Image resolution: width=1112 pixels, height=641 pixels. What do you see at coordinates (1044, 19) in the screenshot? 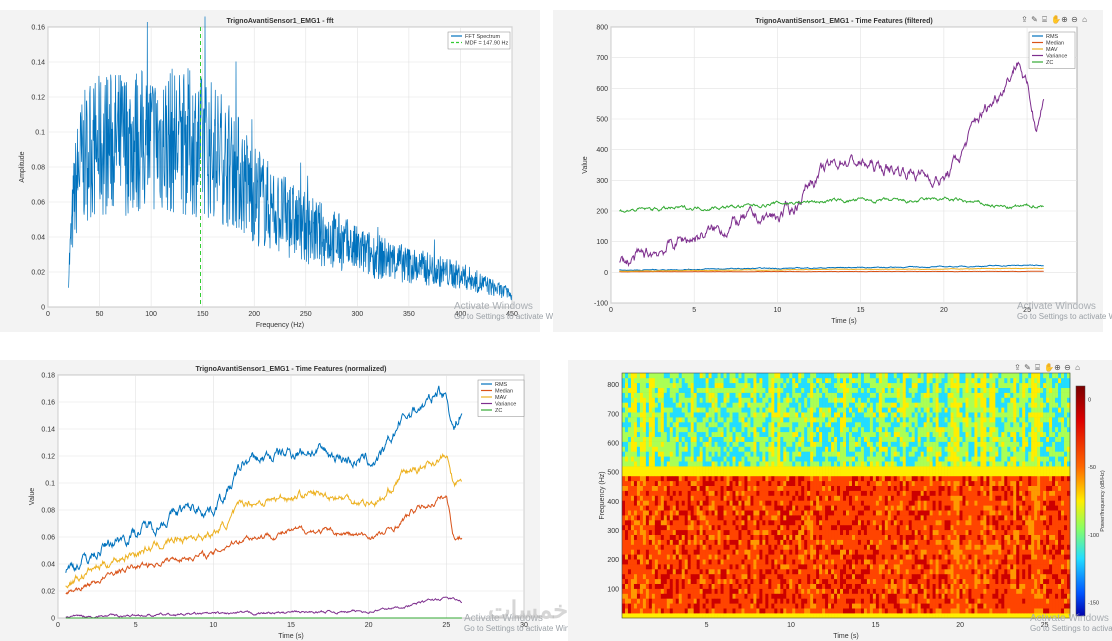
I see `datatip-icon: ⌸` at bounding box center [1044, 19].